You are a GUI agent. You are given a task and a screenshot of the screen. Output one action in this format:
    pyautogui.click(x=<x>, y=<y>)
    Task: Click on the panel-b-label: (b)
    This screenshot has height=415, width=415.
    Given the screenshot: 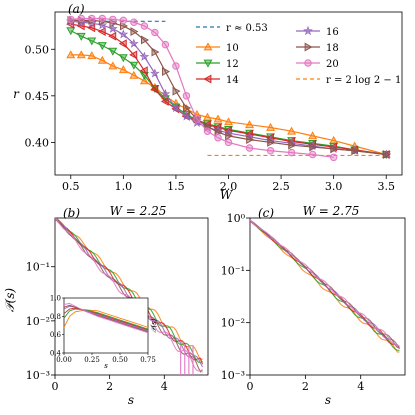 What is the action you would take?
    pyautogui.click(x=71, y=213)
    